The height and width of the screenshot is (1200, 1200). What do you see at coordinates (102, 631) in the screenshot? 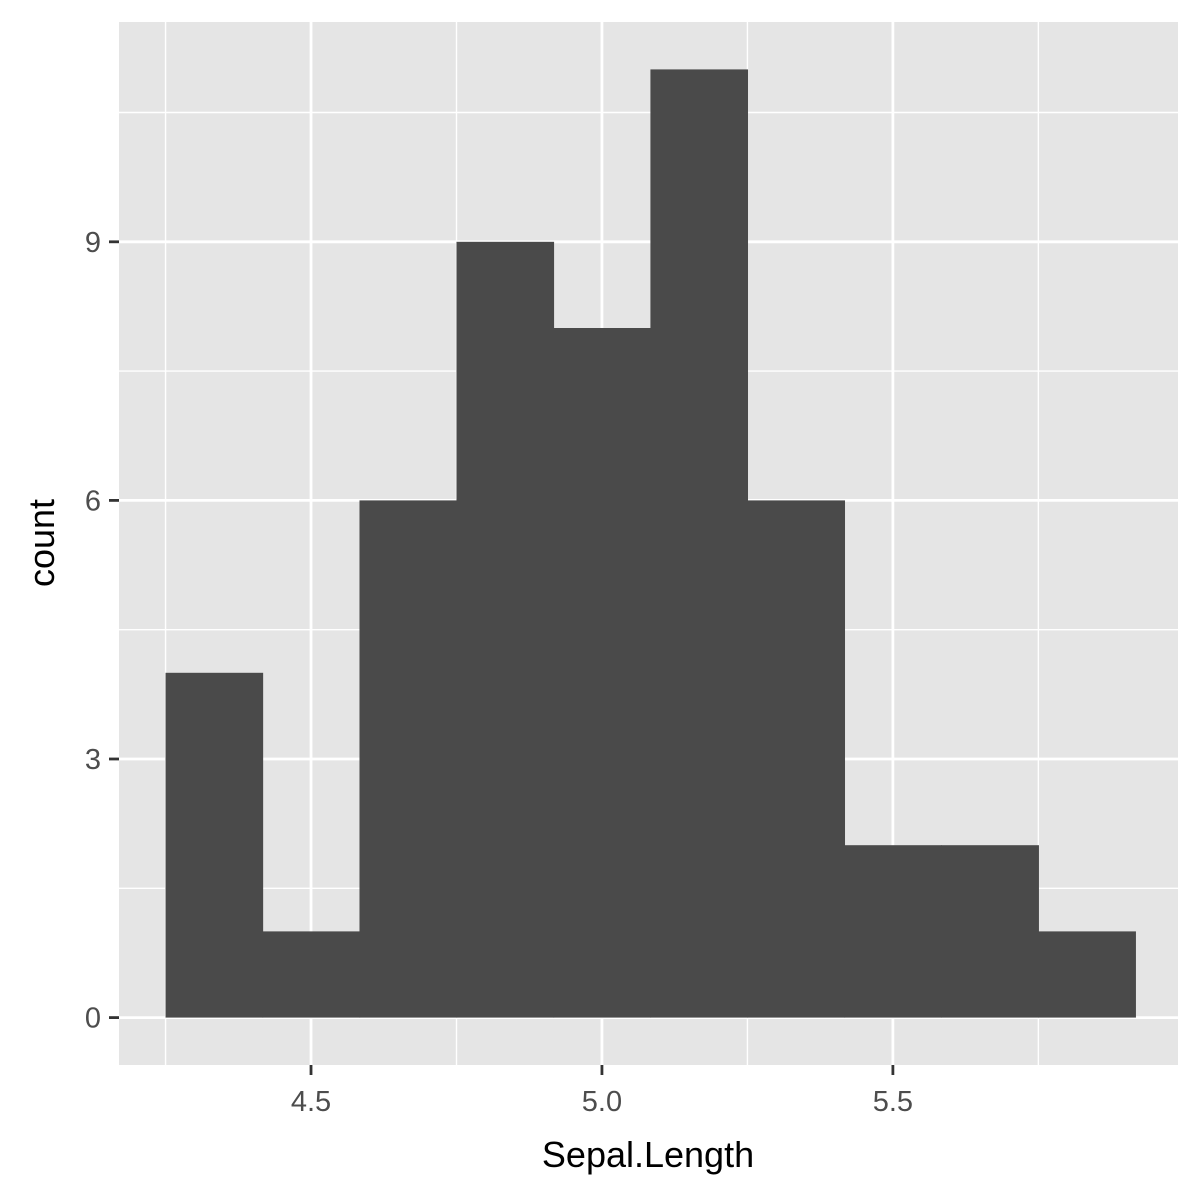
I see `y-axis: 0 3 6 9` at bounding box center [102, 631].